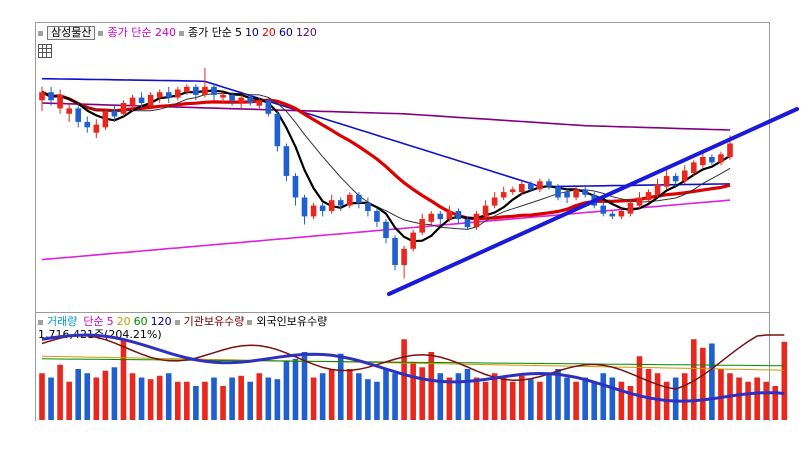 The image size is (810, 464). Describe the element at coordinates (214, 321) in the screenshot. I see `legend-institution-holdings: 기관보유수량` at that location.